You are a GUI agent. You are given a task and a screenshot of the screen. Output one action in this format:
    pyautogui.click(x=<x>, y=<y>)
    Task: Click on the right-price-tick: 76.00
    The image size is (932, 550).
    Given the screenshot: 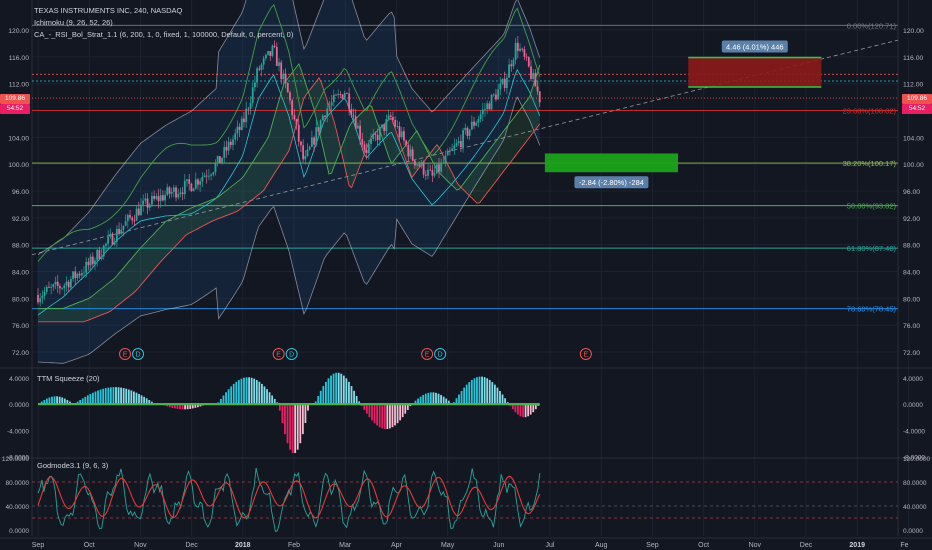 What is the action you would take?
    pyautogui.click(x=911, y=326)
    